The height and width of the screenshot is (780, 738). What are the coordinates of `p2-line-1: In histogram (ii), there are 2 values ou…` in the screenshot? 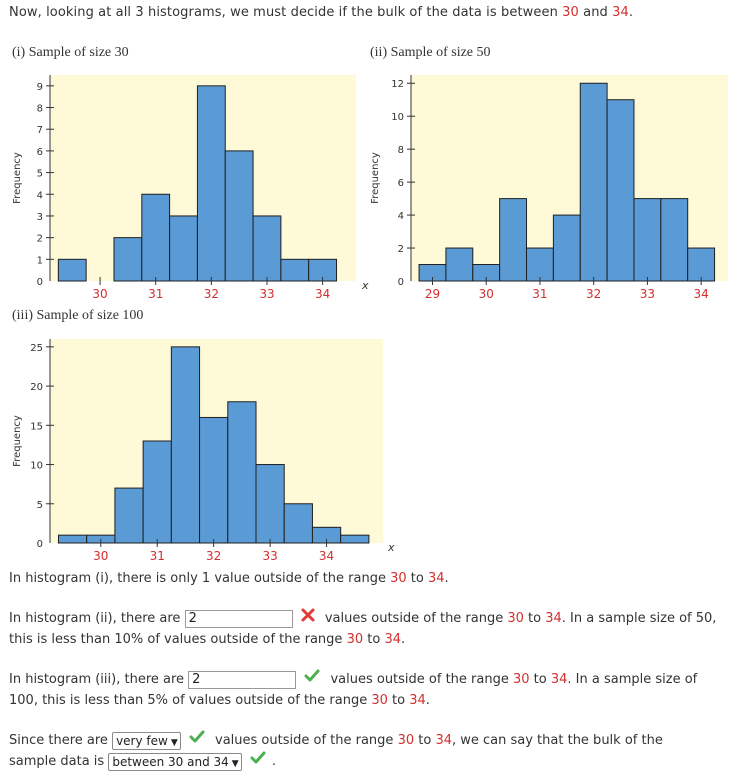 It's located at (362, 618).